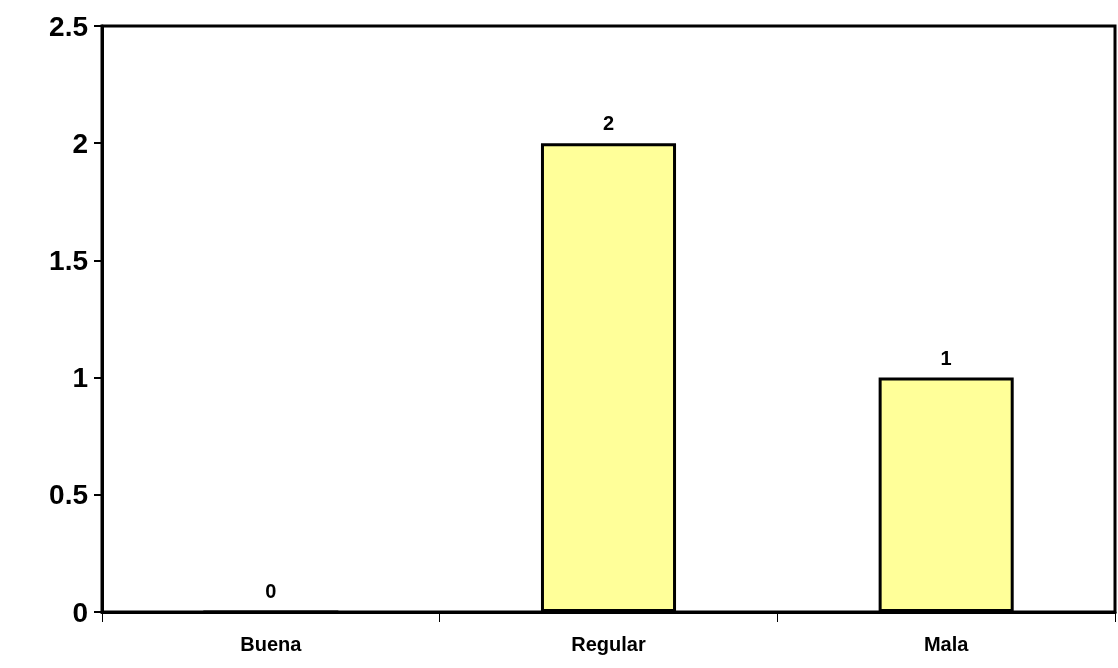 This screenshot has height=668, width=1118. What do you see at coordinates (68, 26) in the screenshot?
I see `y-tick-label: 2.5` at bounding box center [68, 26].